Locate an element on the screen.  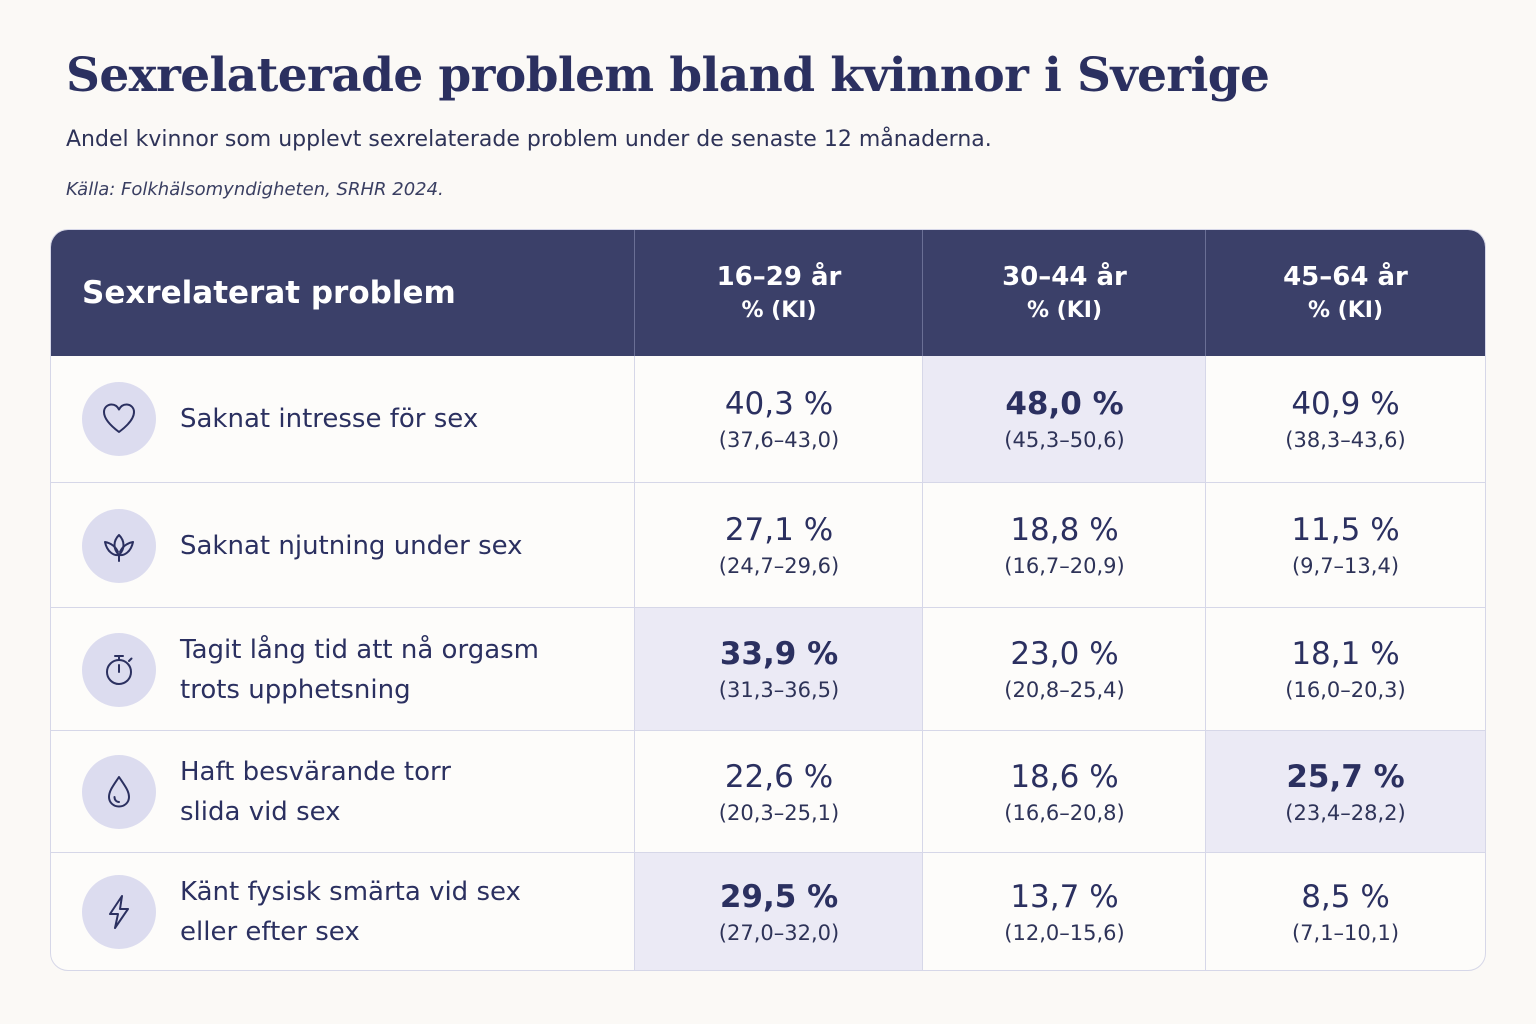
header-problem: Sexrelaterat problem is located at coordinates (343, 293).